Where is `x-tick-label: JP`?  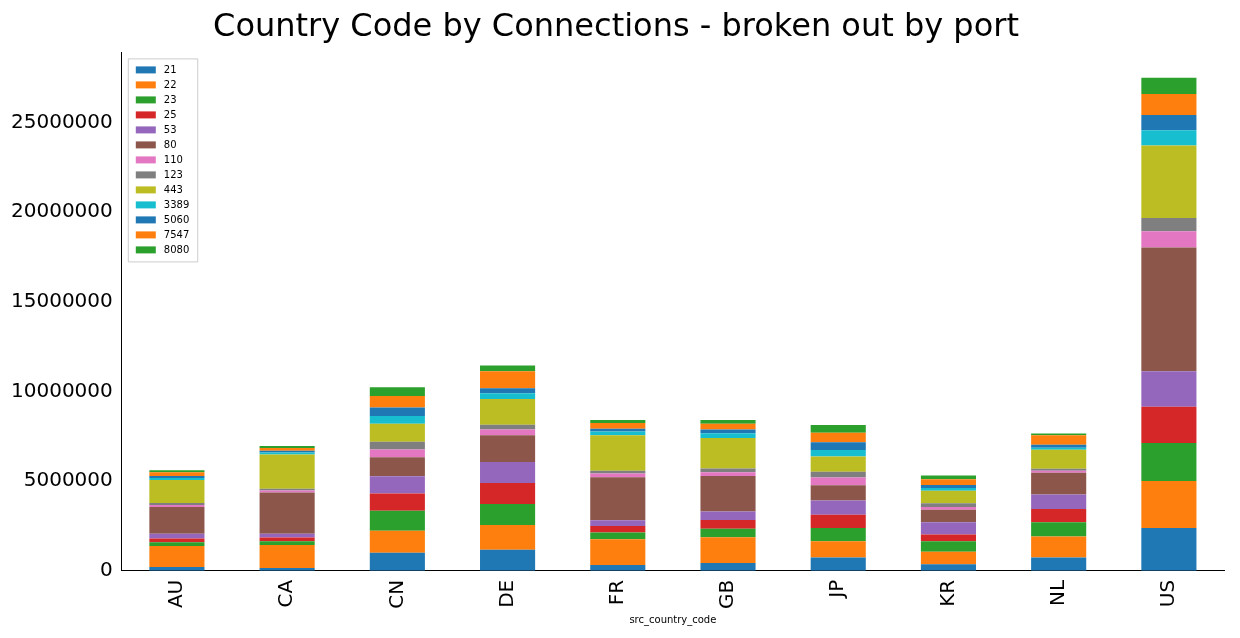
x-tick-label: JP is located at coordinates (836, 589).